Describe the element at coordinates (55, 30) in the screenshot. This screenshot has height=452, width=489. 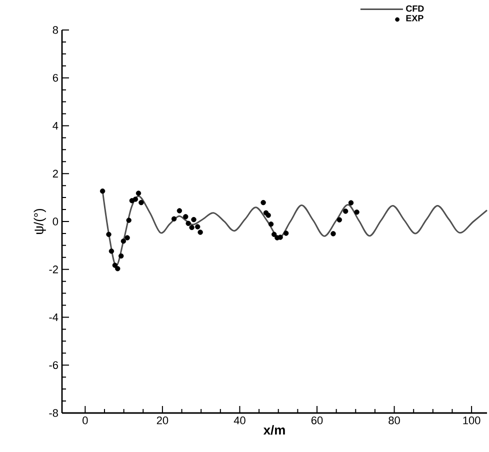
I see `y-tick-label: 8` at that location.